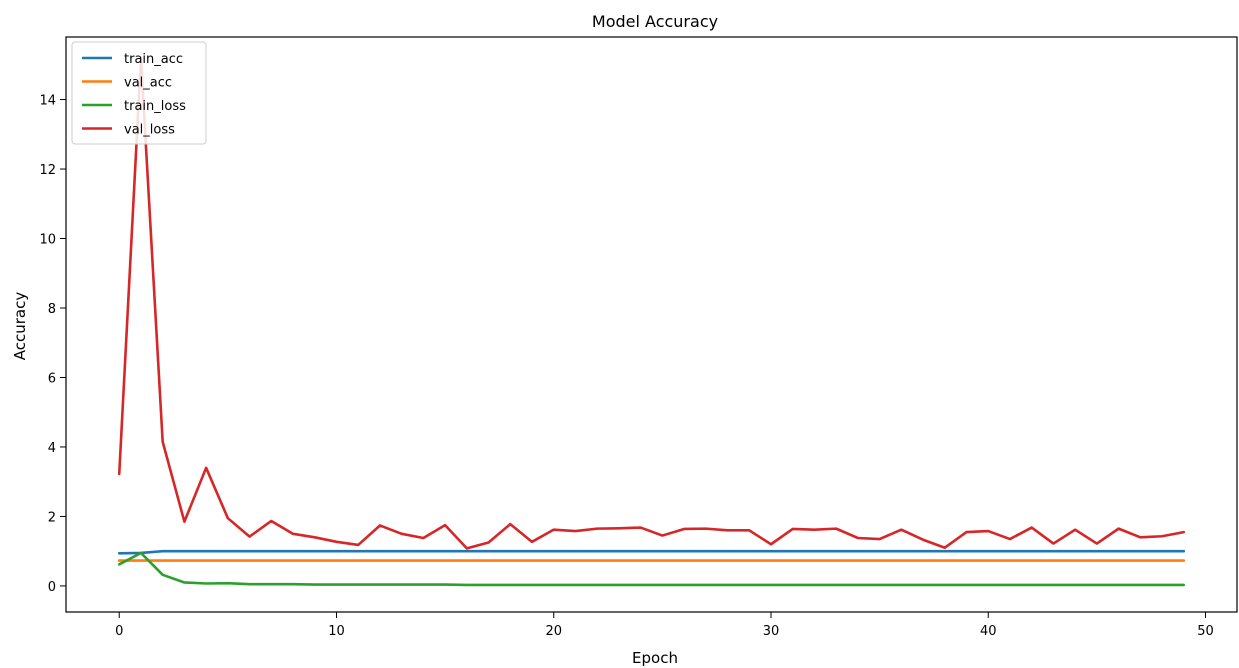 Image resolution: width=1239 pixels, height=668 pixels. I want to click on x-tick-label: 0, so click(119, 631).